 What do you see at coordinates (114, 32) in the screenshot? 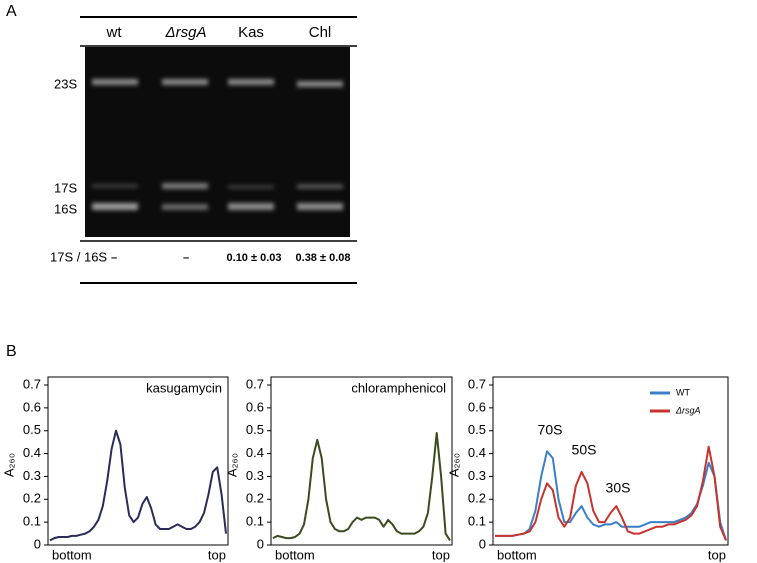
I see `column-header: wt` at bounding box center [114, 32].